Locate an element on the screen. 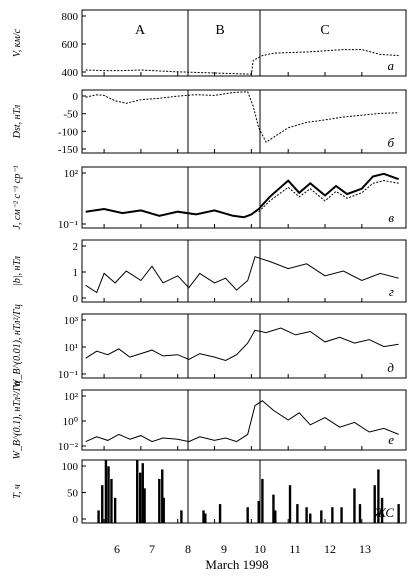  y-tick-label: 10⁻² is located at coordinates (68, 447).